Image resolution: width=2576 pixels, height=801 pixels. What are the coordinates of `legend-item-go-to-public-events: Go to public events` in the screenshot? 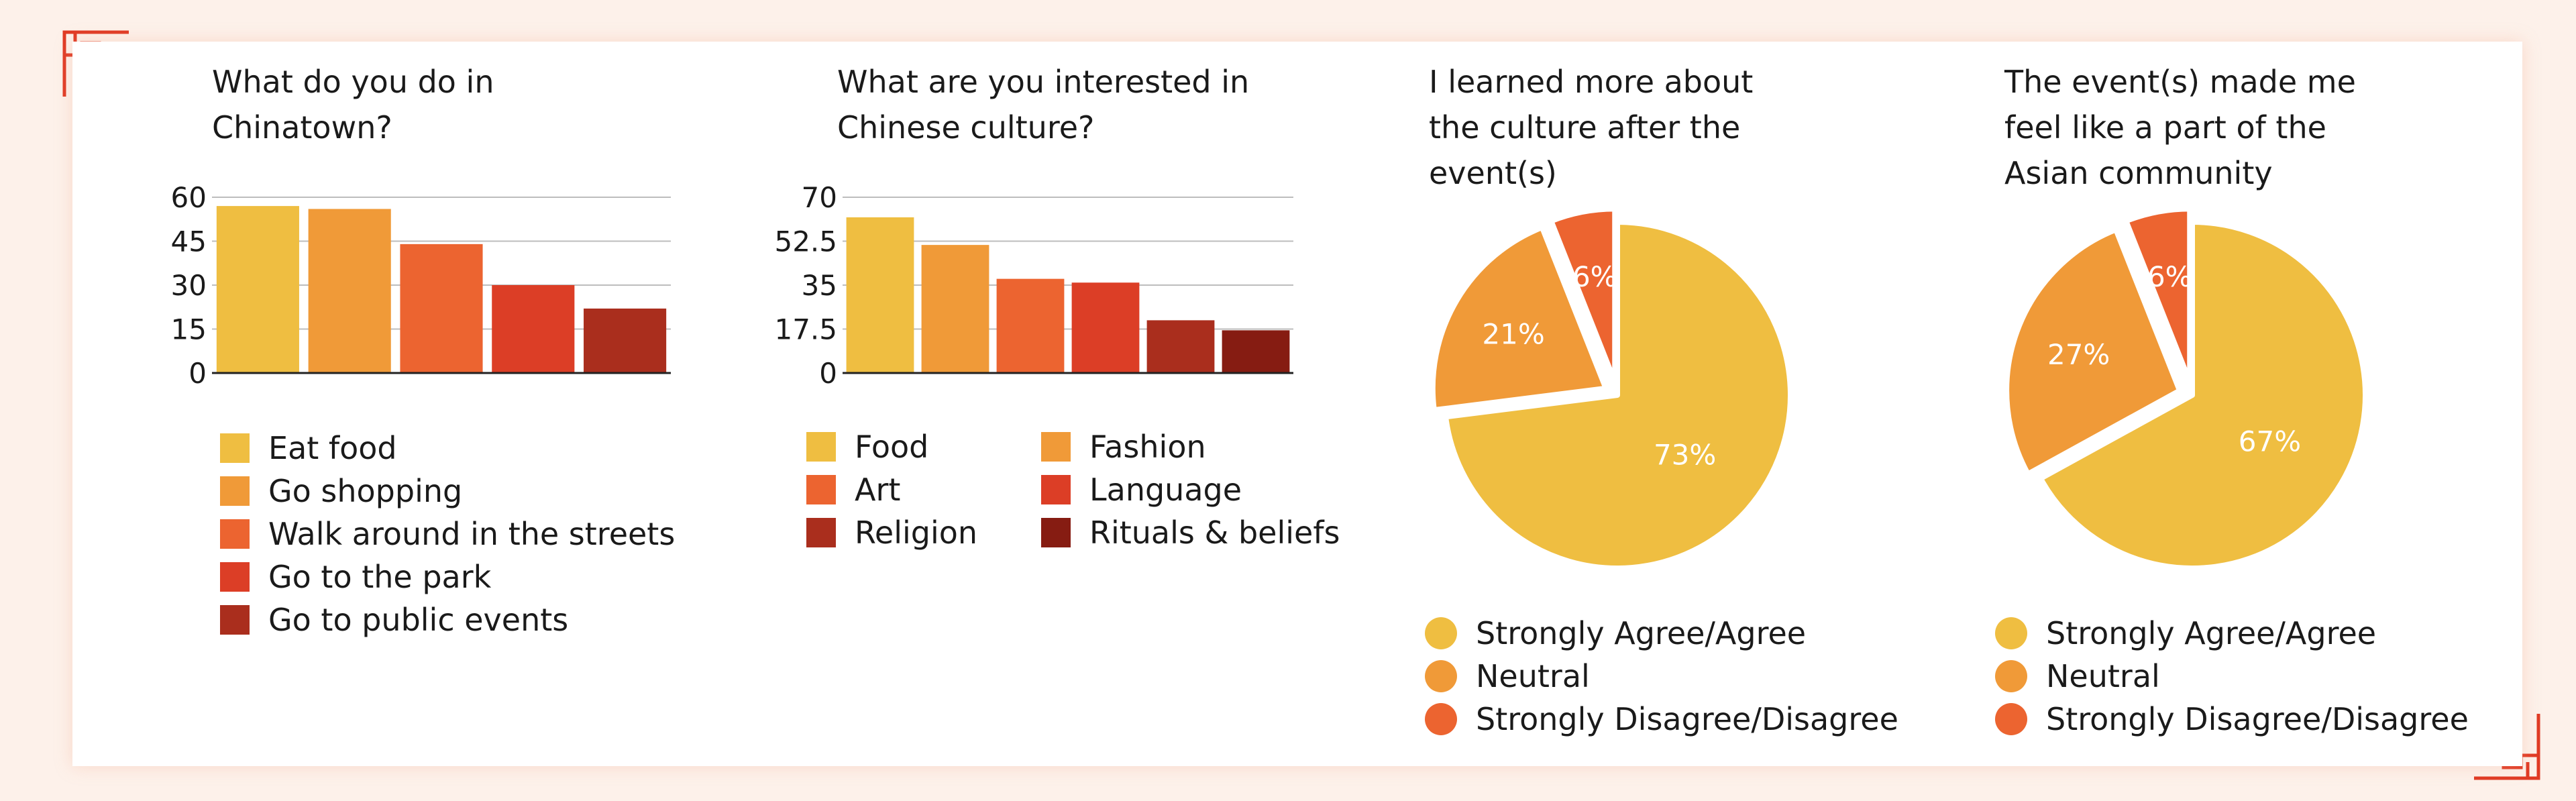 It's located at (394, 619).